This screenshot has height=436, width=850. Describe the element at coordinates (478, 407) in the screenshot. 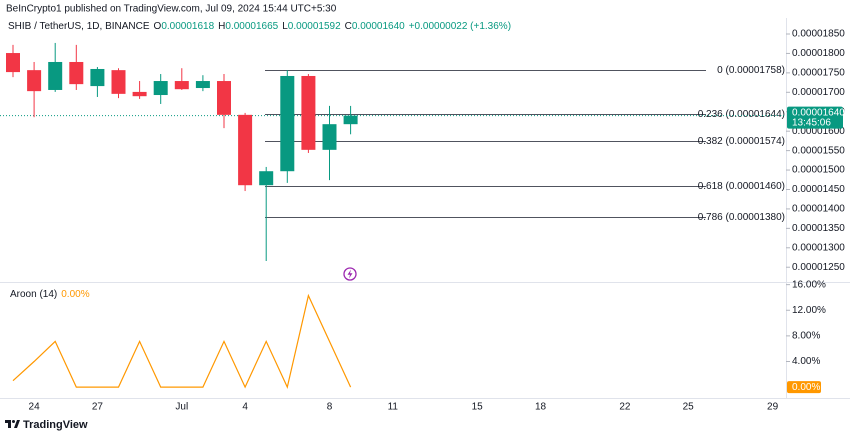

I see `x-tick-label: 15` at that location.